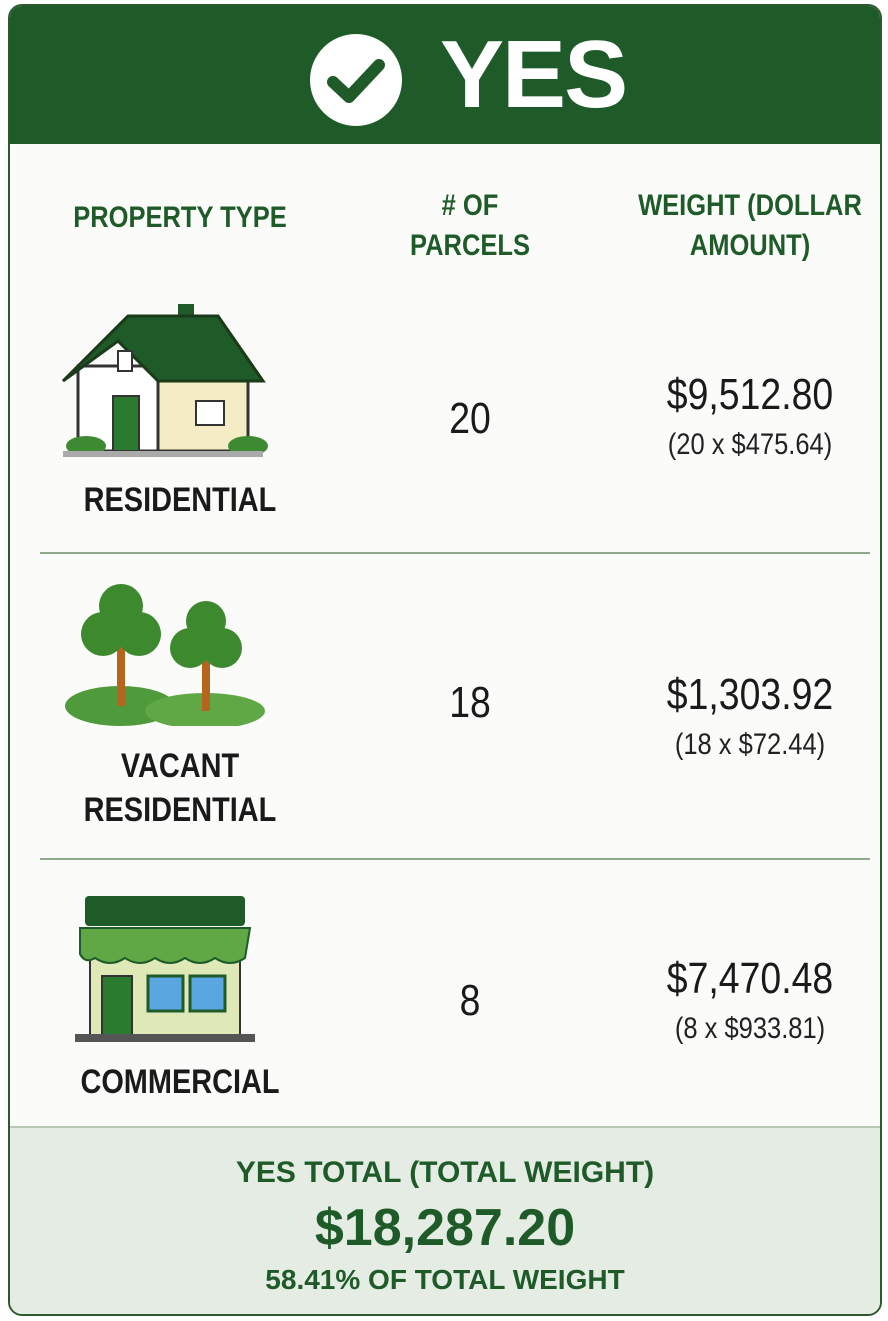 This screenshot has height=1321, width=888. I want to click on formula: (20 x $475.64), so click(750, 444).